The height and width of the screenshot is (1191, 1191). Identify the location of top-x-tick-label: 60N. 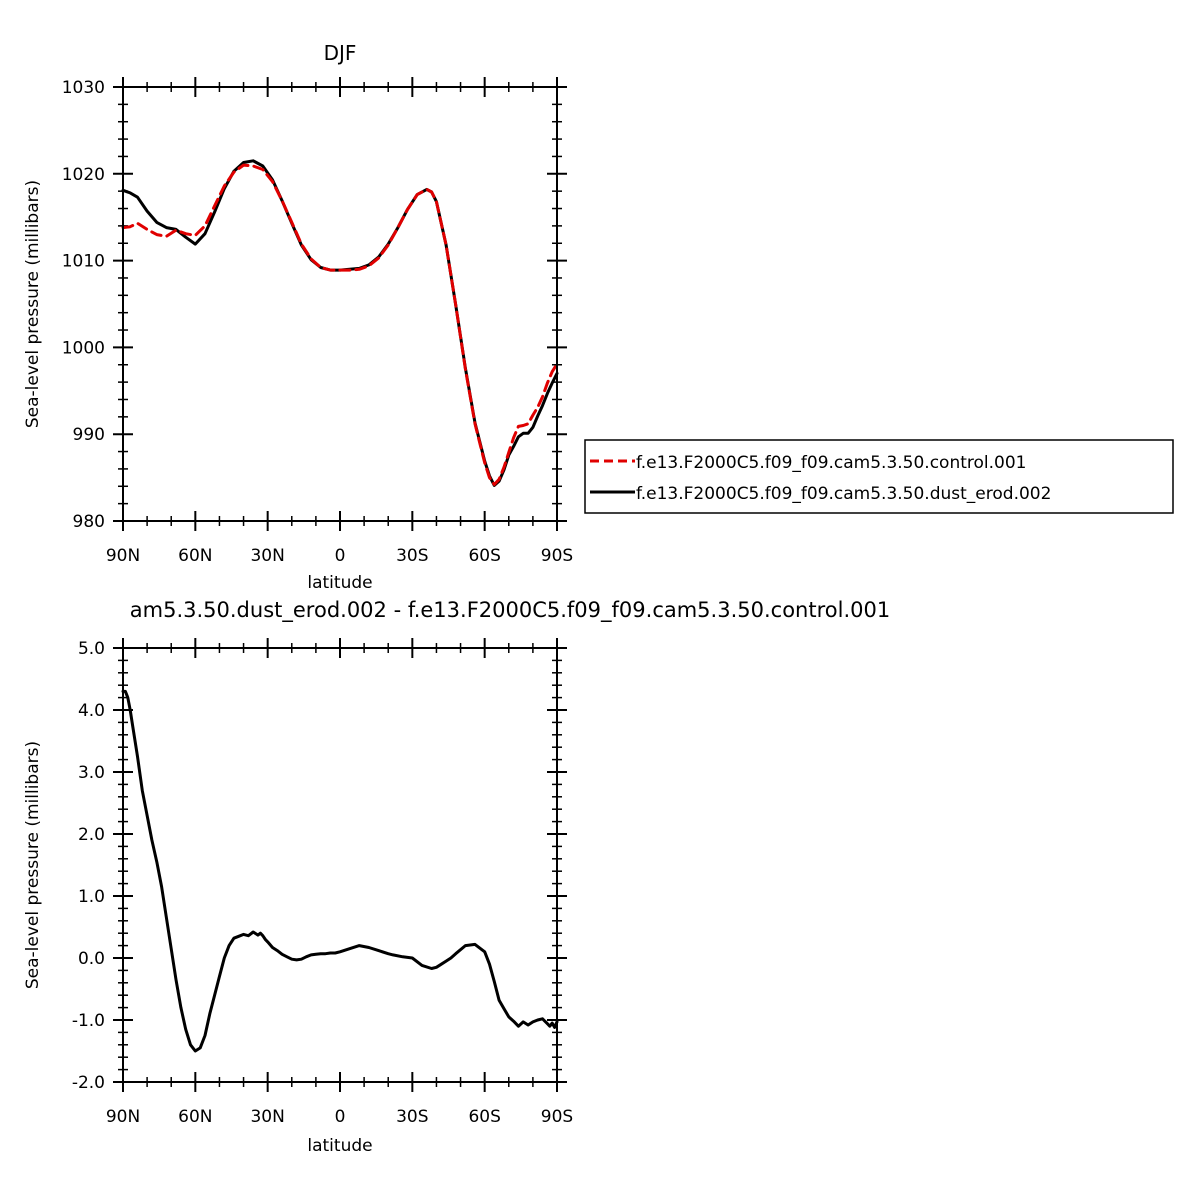
(195, 556).